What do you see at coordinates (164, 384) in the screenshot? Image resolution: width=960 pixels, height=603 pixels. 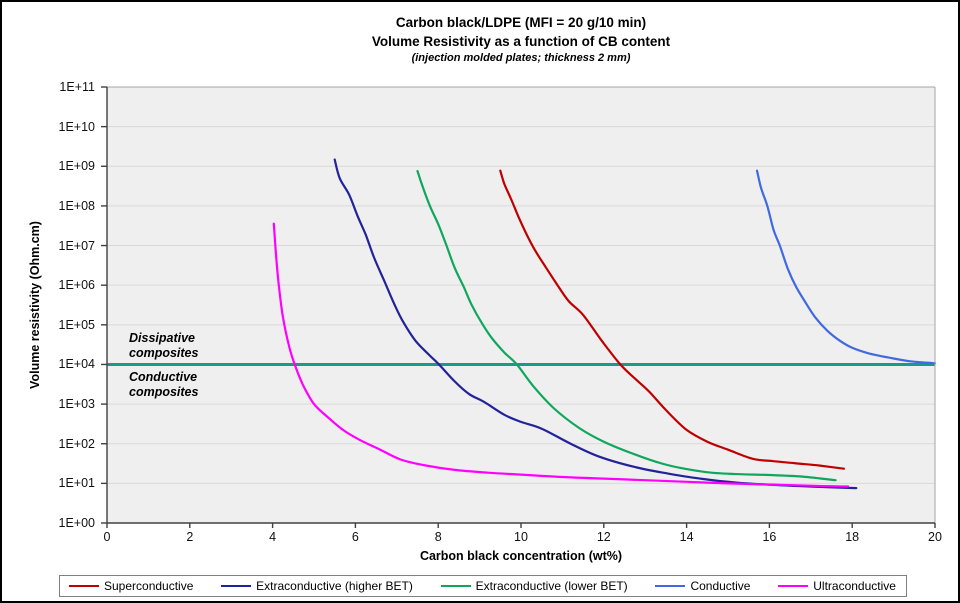 I see `annotation-conductive-composites: Conductive composites` at bounding box center [164, 384].